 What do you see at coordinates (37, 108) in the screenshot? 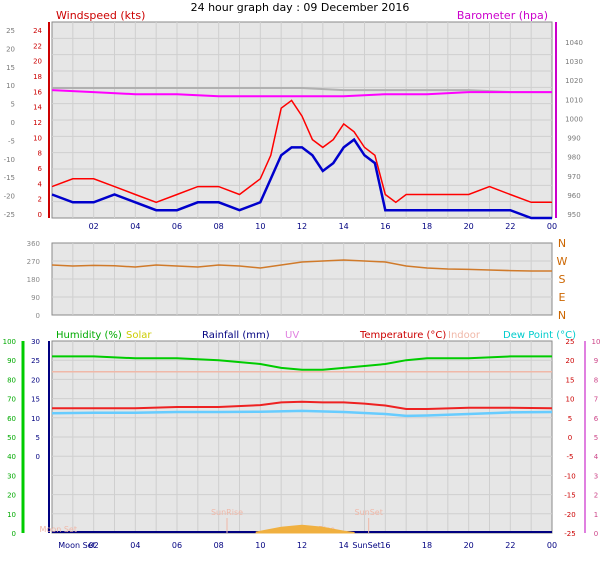
I see `windspeed-tick: 14` at bounding box center [37, 108].